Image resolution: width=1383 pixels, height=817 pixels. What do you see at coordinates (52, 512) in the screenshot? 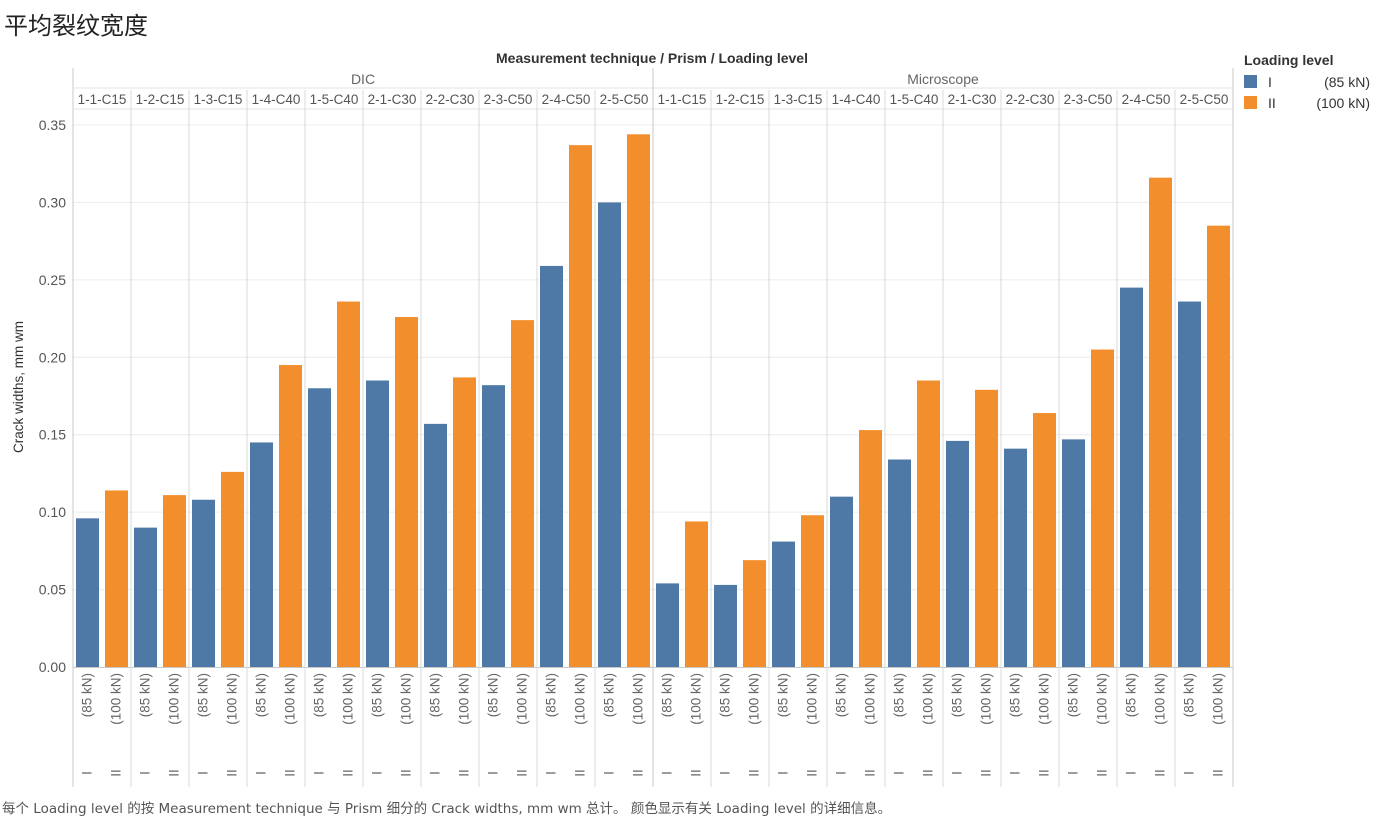
I see `y-tick-label: 0.10` at bounding box center [52, 512].